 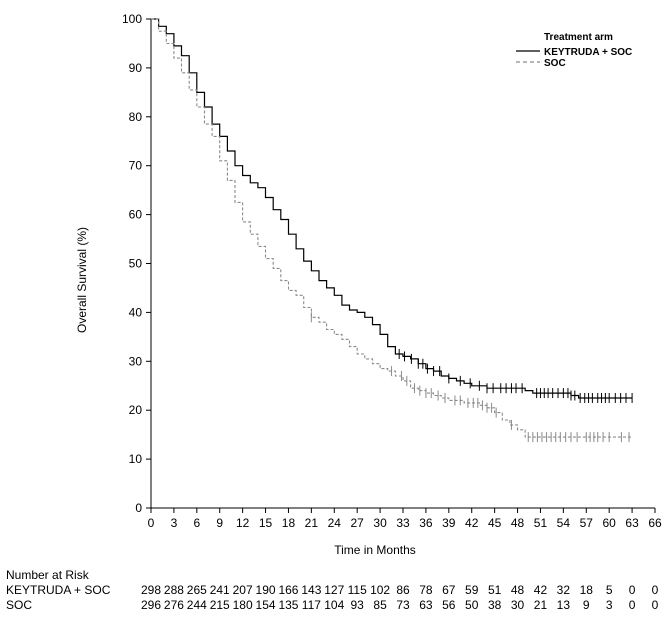 I want to click on x-tick-label: 33, so click(x=403, y=523).